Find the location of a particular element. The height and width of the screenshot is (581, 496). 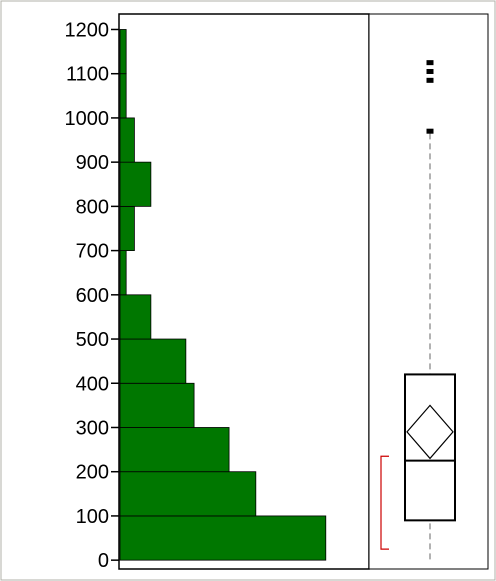

box-plot is located at coordinates (418, 310).